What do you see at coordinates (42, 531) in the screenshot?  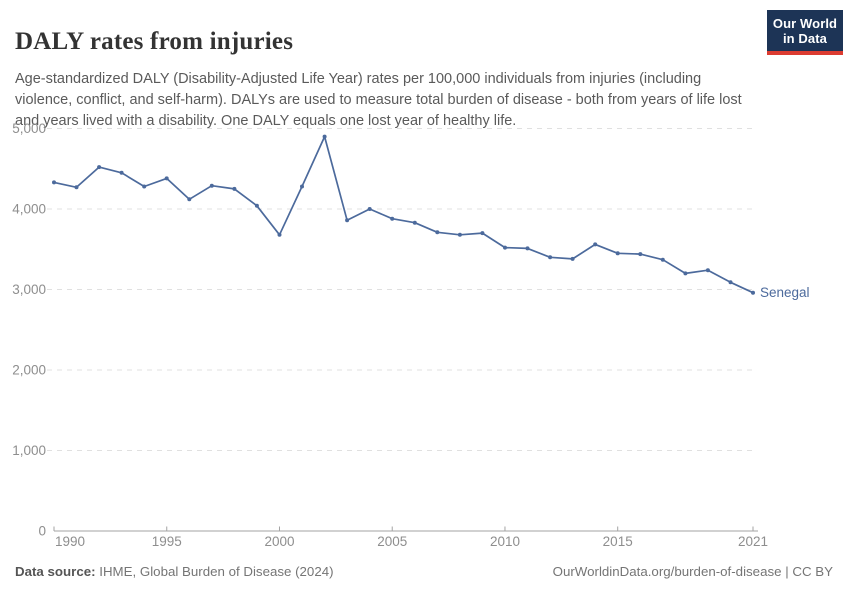 I see `y-axis-label-0: 0` at bounding box center [42, 531].